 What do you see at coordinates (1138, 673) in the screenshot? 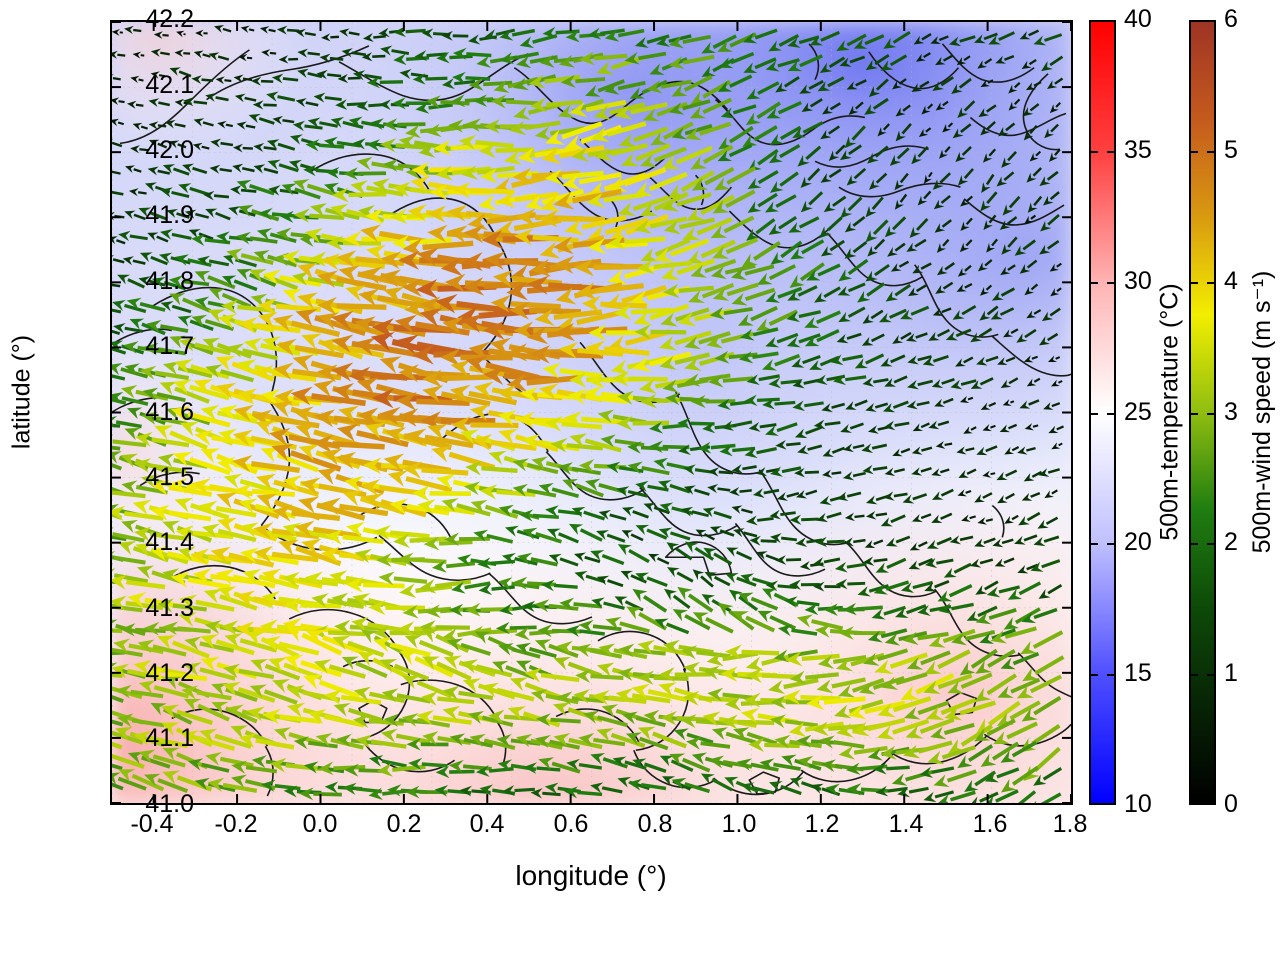
I see `cbar-temp-ticklabel: 15` at bounding box center [1138, 673].